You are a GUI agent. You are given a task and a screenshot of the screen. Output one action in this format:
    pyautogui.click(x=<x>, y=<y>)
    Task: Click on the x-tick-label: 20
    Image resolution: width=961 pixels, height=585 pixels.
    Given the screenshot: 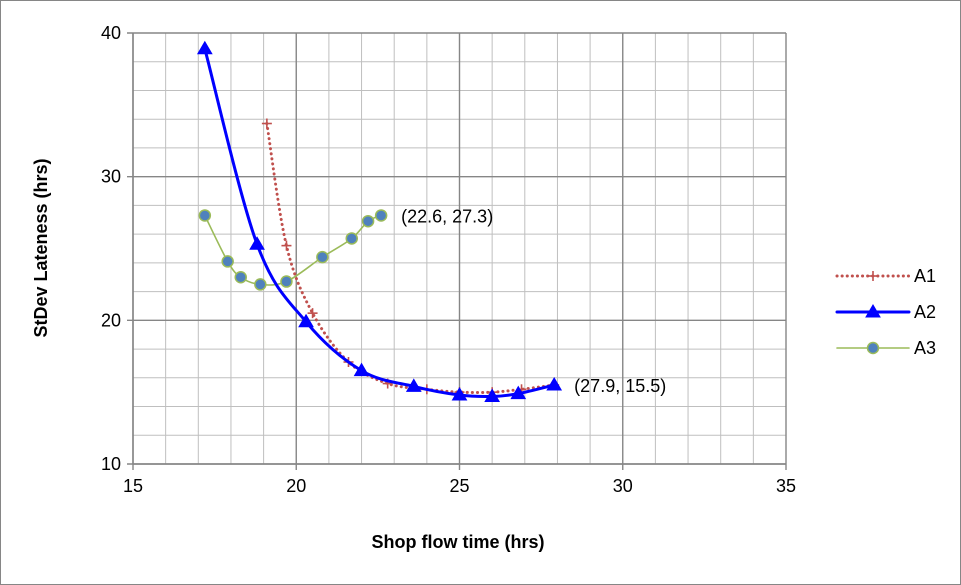 What is the action you would take?
    pyautogui.click(x=296, y=486)
    